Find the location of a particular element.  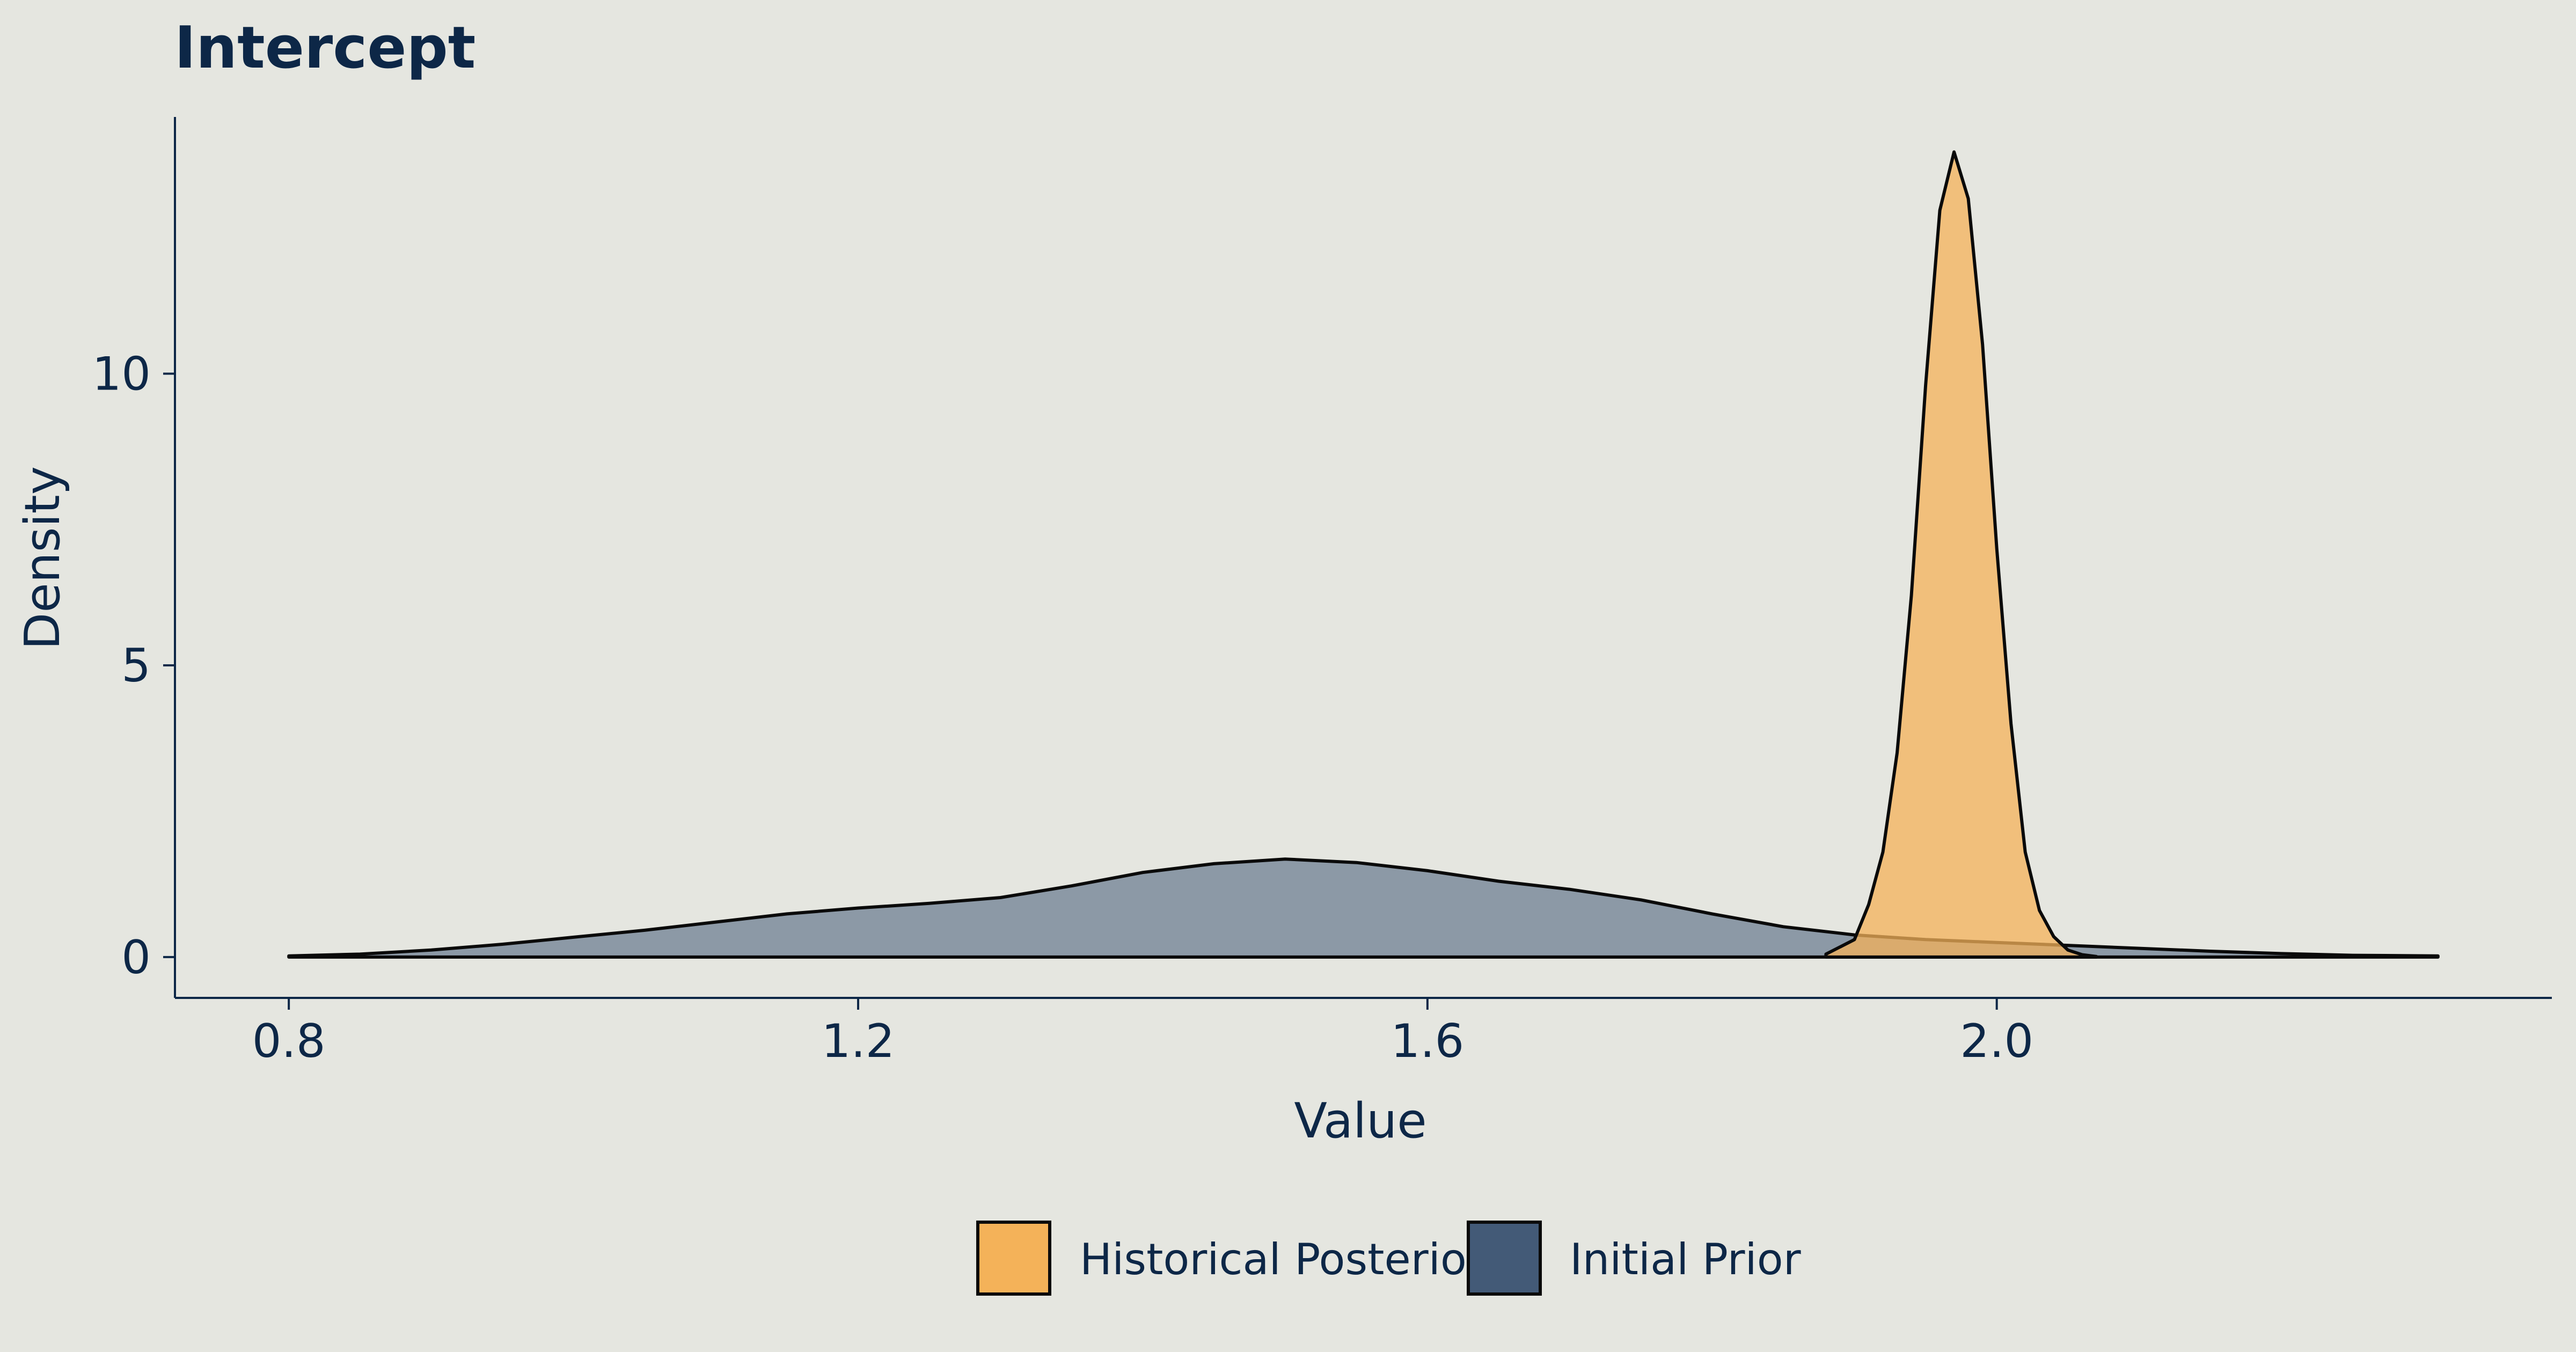

legend-label-historical-posterior: Historical Posterior is located at coordinates (1282, 1259).